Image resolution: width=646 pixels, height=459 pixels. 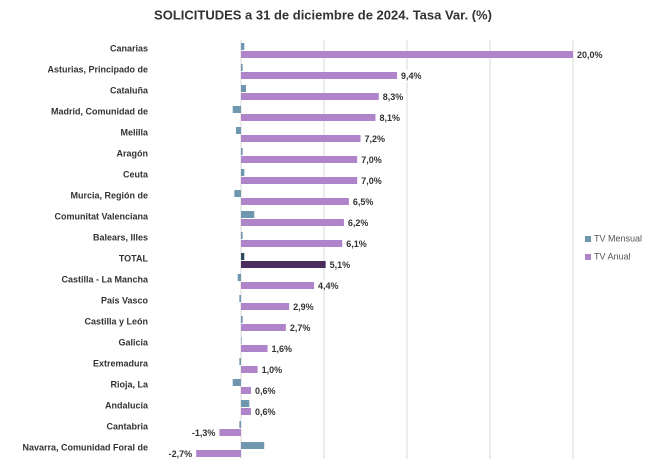 What do you see at coordinates (116, 321) in the screenshot?
I see `category-label: Castilla y León` at bounding box center [116, 321].